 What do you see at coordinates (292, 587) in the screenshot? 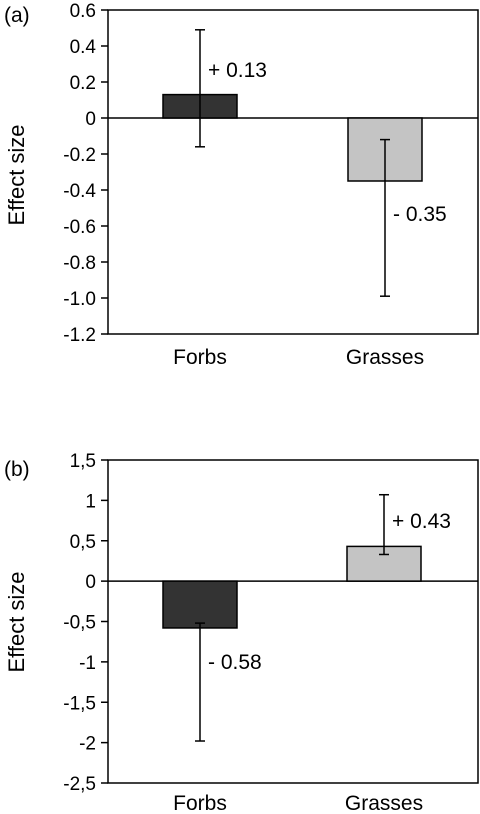
I see `panel-b-bars` at bounding box center [292, 587].